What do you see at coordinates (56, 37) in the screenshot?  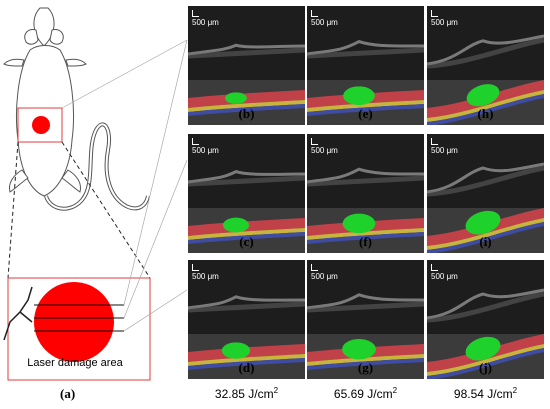 I see `mouse-right-ear` at bounding box center [56, 37].